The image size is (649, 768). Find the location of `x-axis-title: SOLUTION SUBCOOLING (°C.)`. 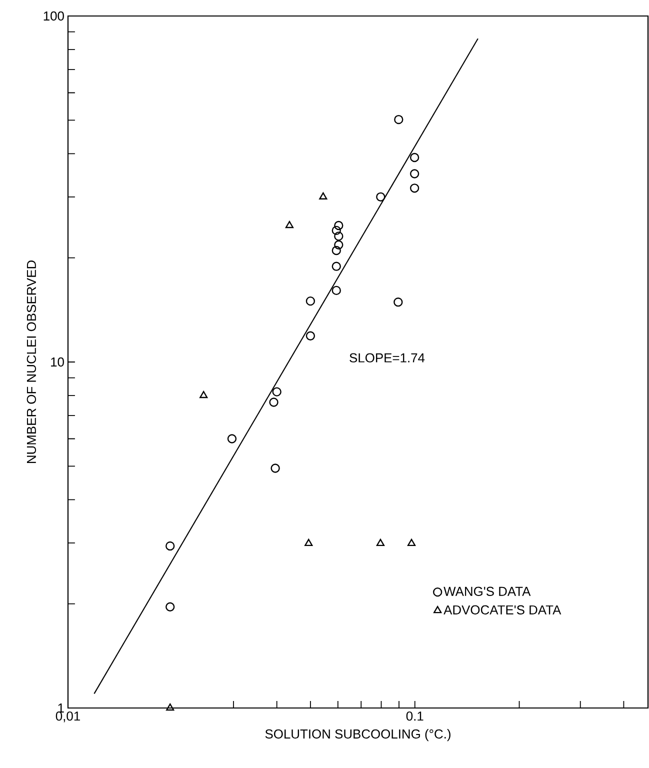

x-axis-title: SOLUTION SUBCOOLING (°C.) is located at coordinates (357, 735).